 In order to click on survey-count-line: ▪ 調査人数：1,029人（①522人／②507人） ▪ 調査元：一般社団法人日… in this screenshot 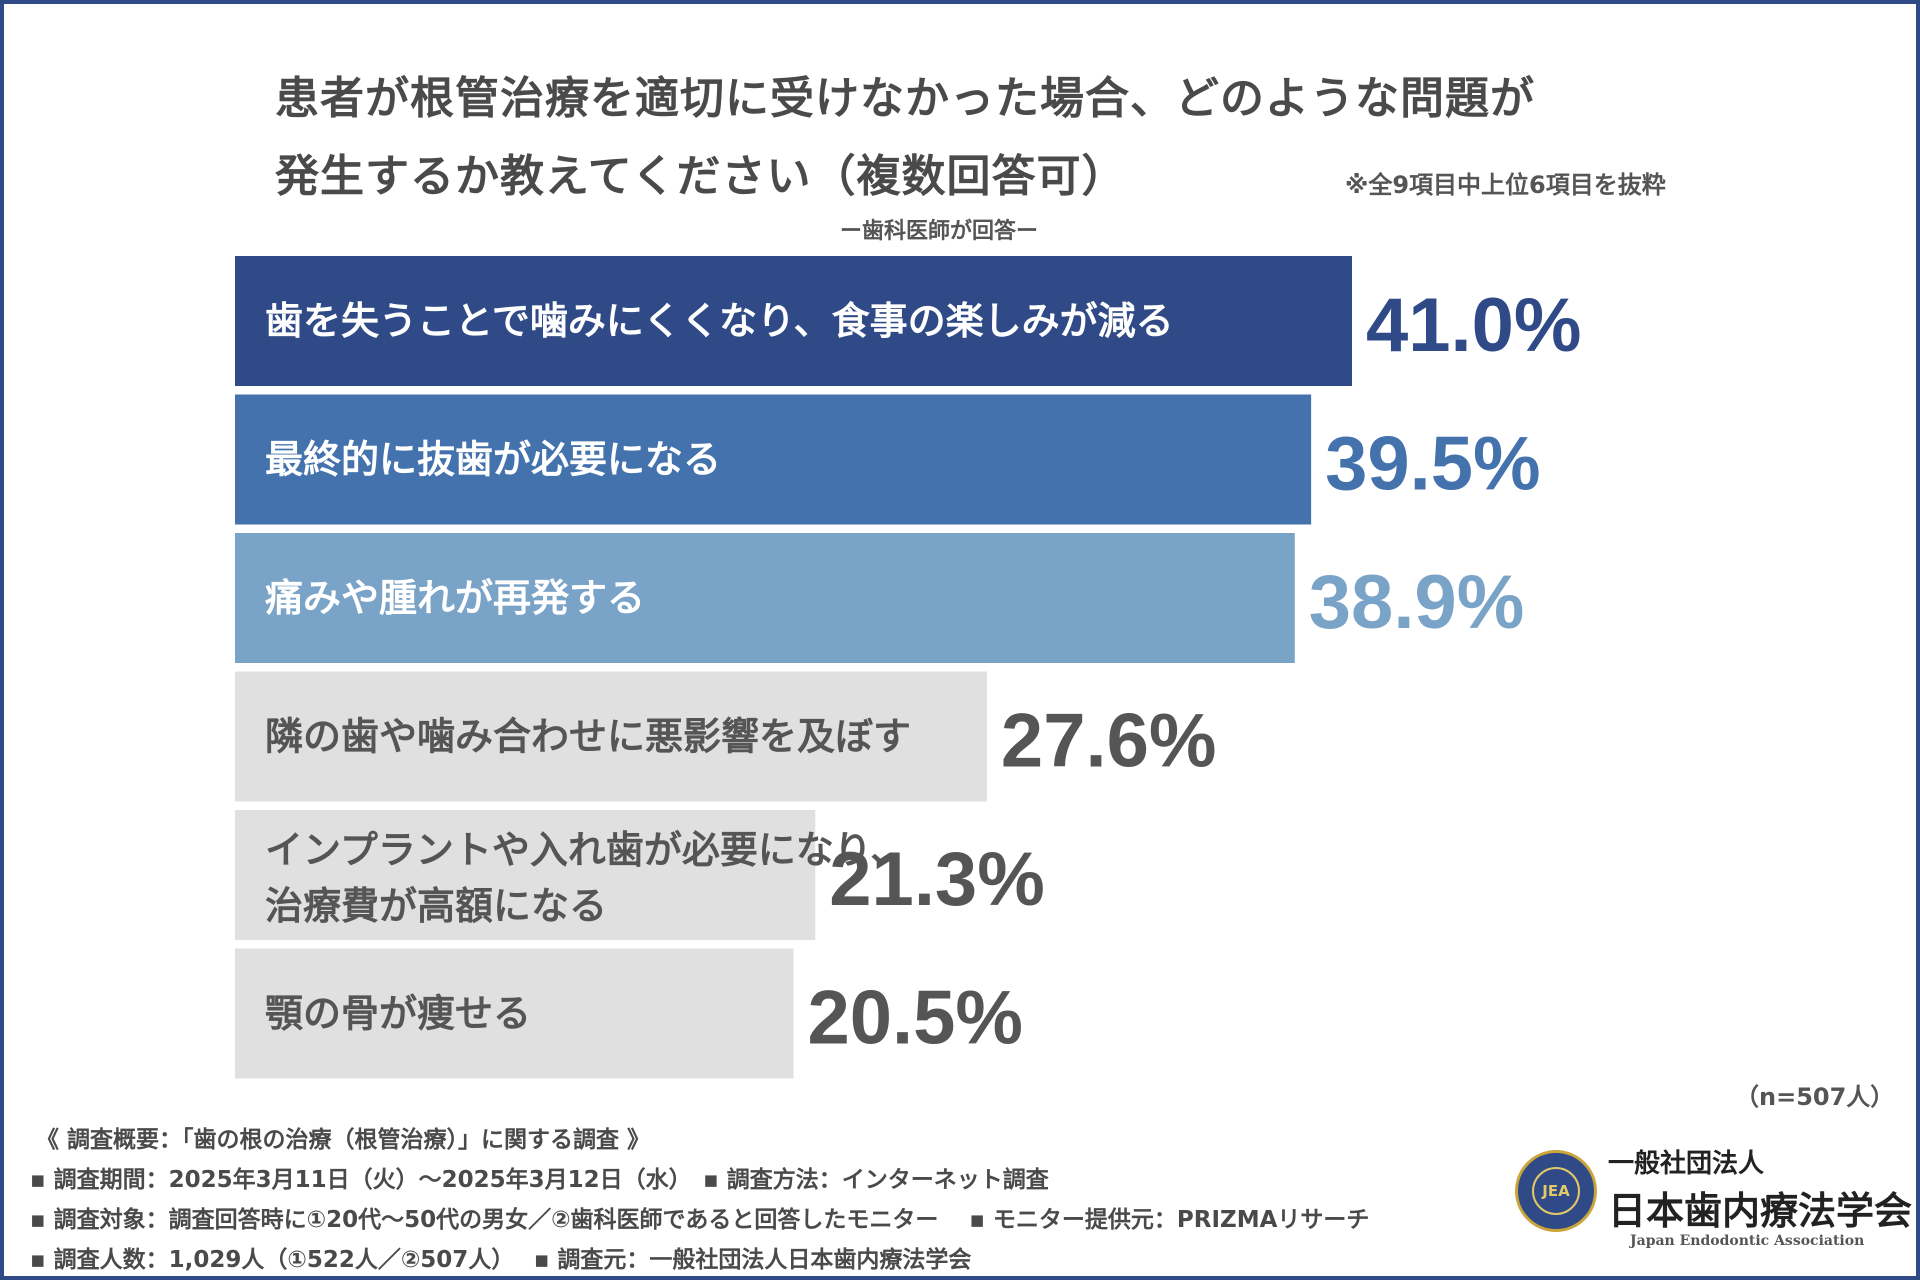, I will do `click(501, 1260)`.